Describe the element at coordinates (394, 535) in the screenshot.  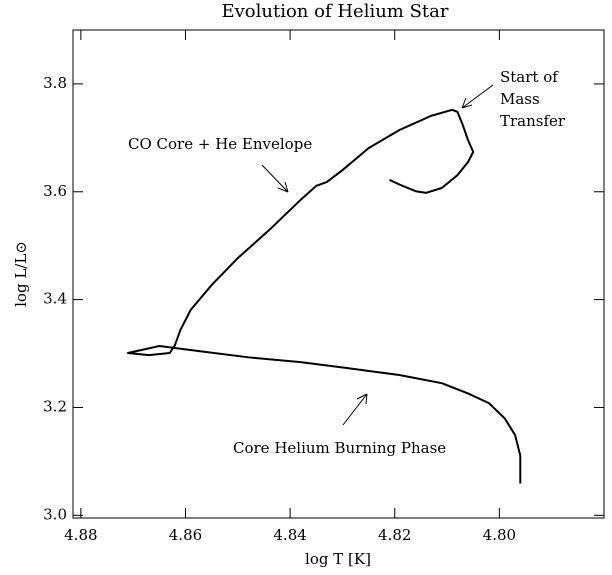
I see `x-tick-label: 4.82` at that location.